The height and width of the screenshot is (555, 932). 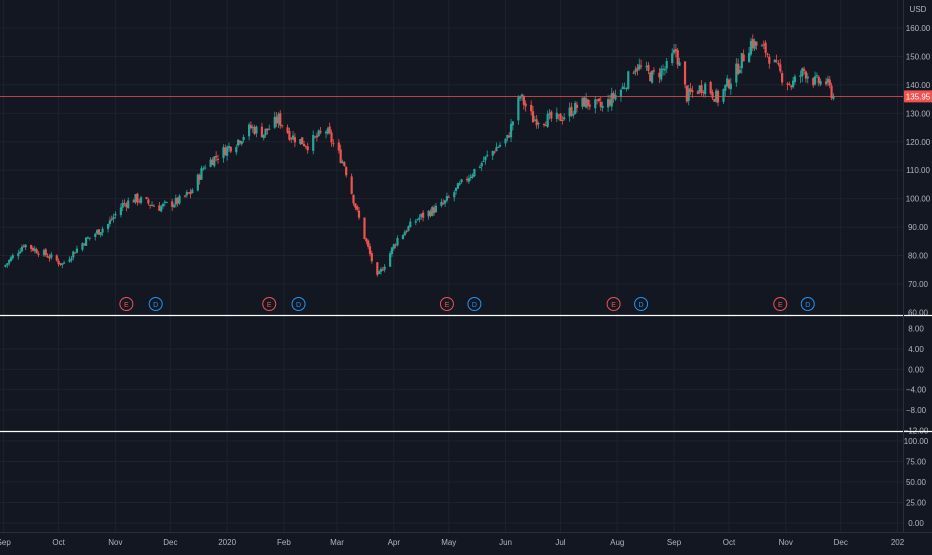 I want to click on time-tick-label: Aug, so click(x=617, y=542).